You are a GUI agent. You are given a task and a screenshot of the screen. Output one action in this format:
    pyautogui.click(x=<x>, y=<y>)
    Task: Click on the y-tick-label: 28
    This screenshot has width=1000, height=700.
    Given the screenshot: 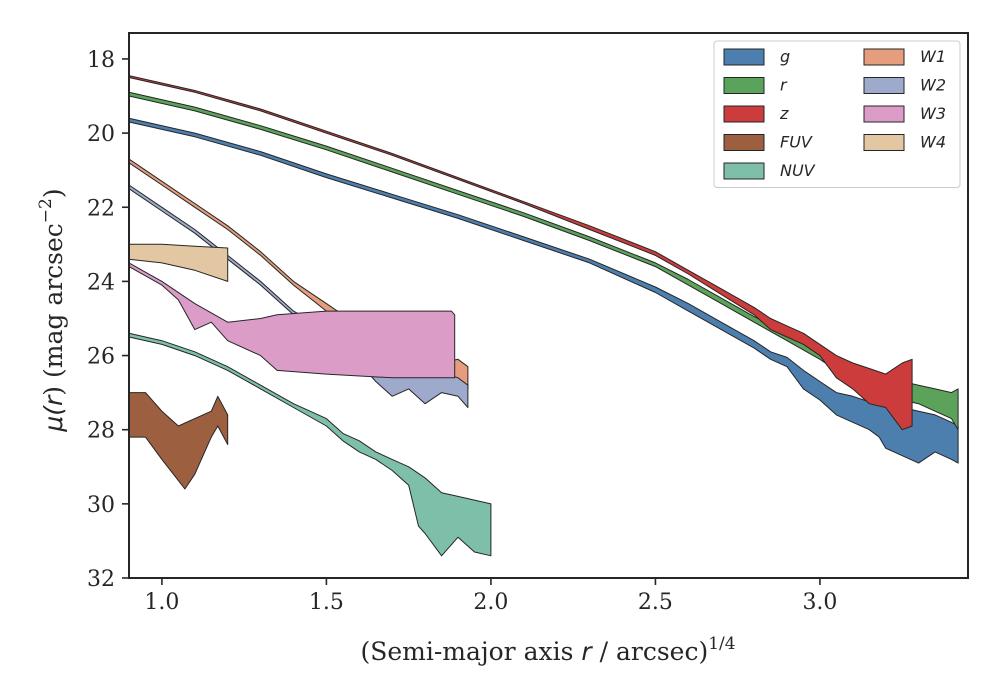 What is the action you would take?
    pyautogui.click(x=101, y=431)
    